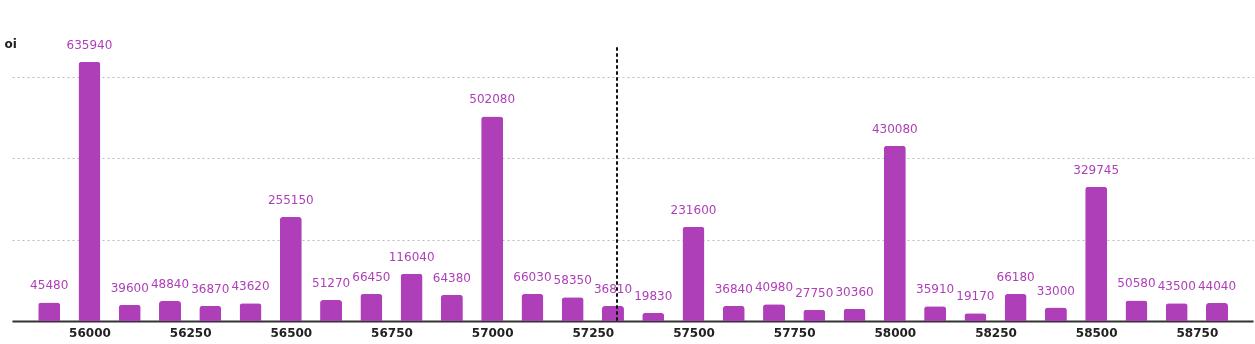  What do you see at coordinates (451, 277) in the screenshot?
I see `data-label: 64380` at bounding box center [451, 277].